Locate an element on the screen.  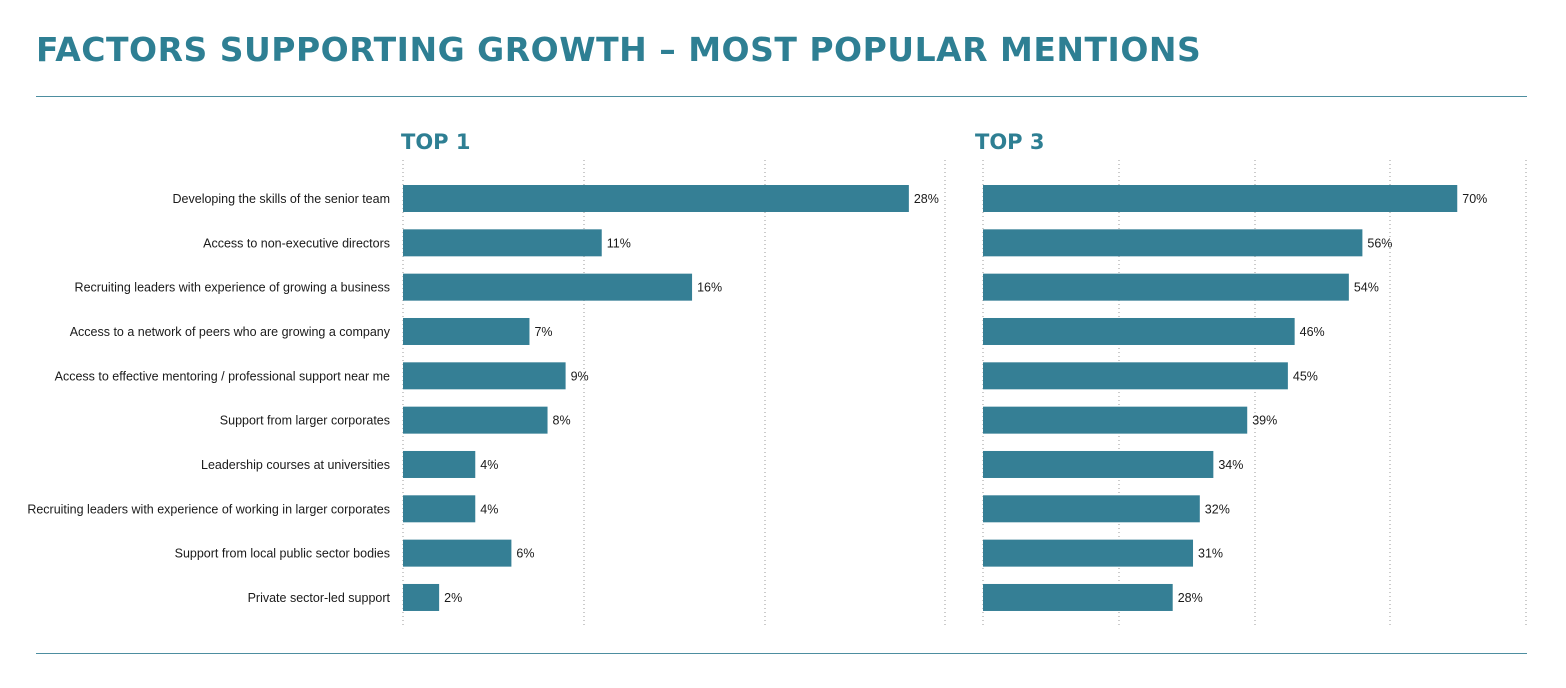
top3-value-label-5: 39% is located at coordinates (1264, 421).